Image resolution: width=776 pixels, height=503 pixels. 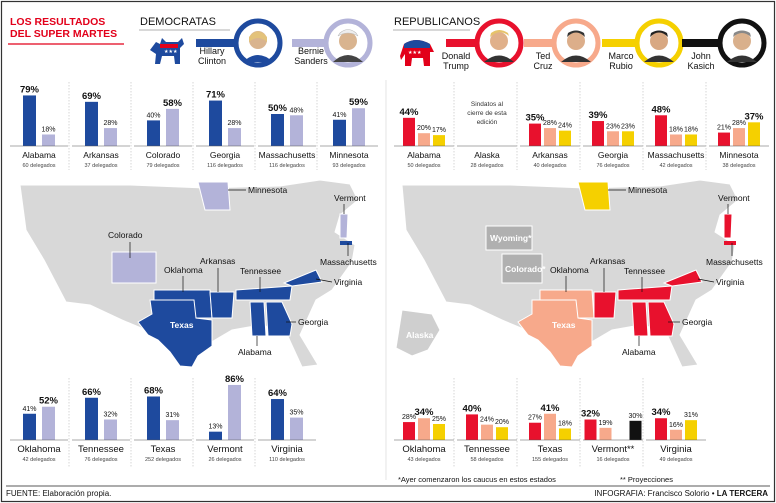 I want to click on rep-chart-vermont: 32%19% 30% Vermont** 16 delegados, so click(x=611, y=423).